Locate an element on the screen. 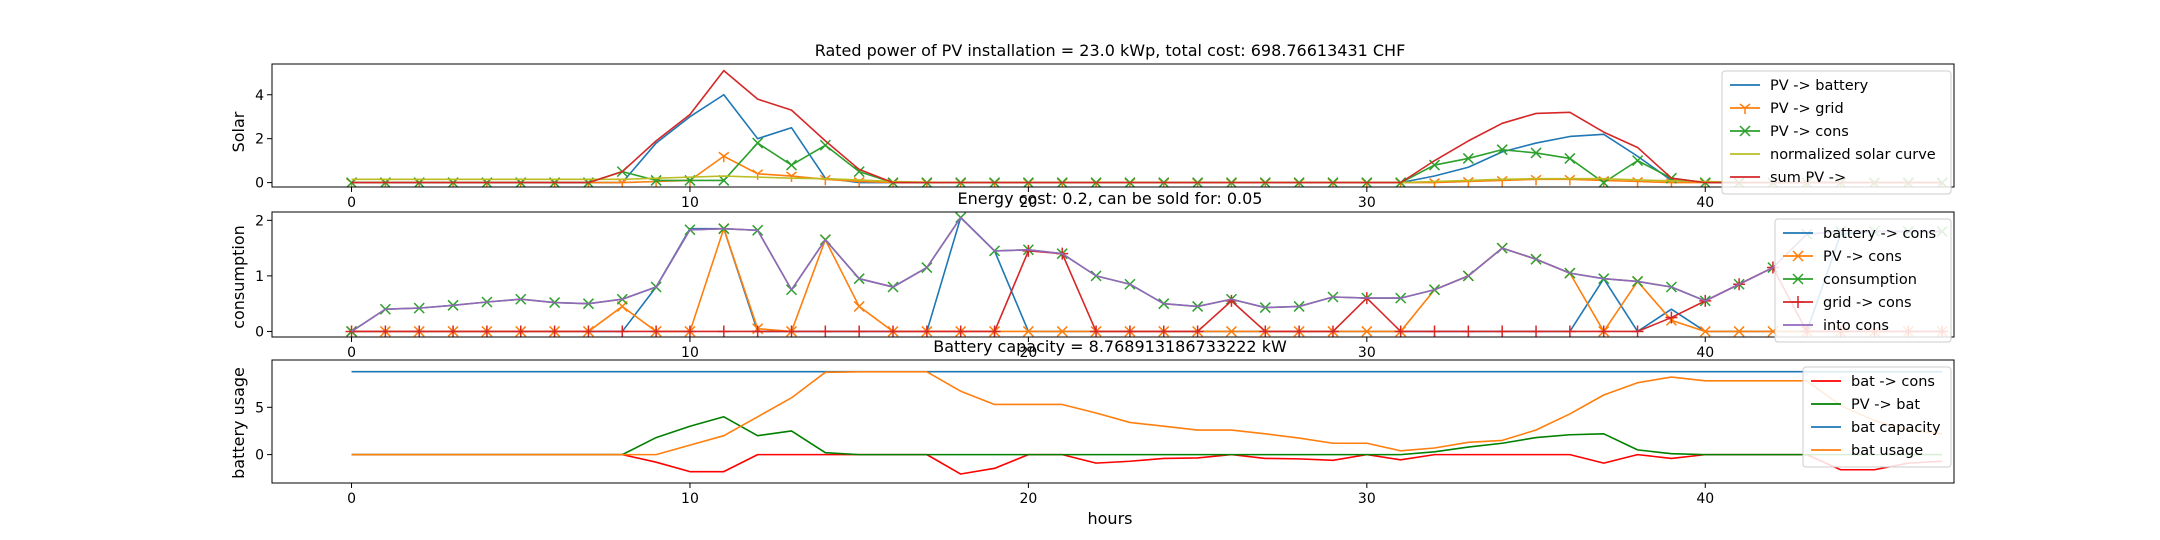 This screenshot has width=2160, height=540. battery-panel-ylabel: battery usage is located at coordinates (238, 423).